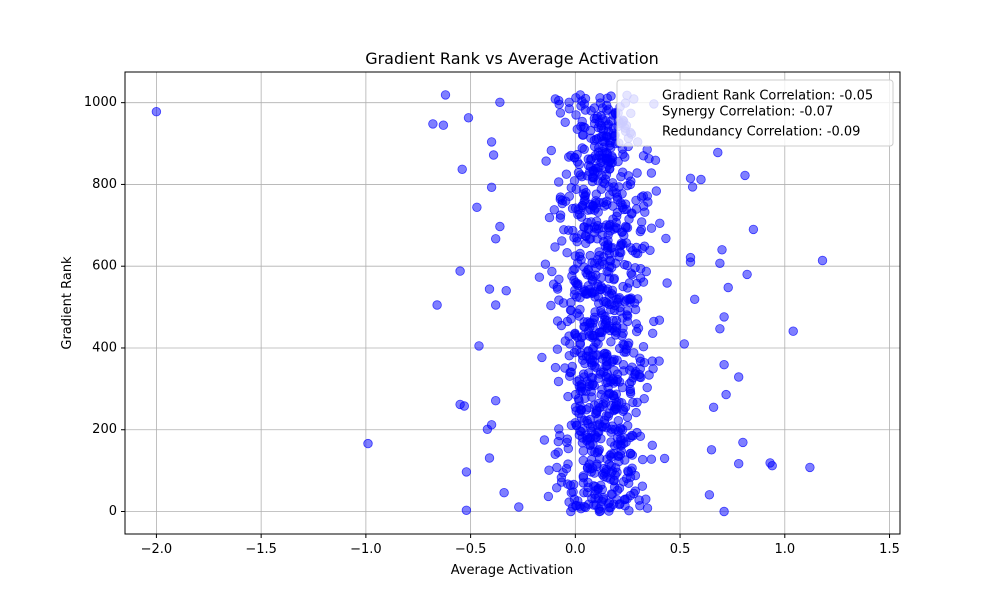 The image size is (1000, 600). What do you see at coordinates (680, 549) in the screenshot?
I see `x-tick-label: 0.5` at bounding box center [680, 549].